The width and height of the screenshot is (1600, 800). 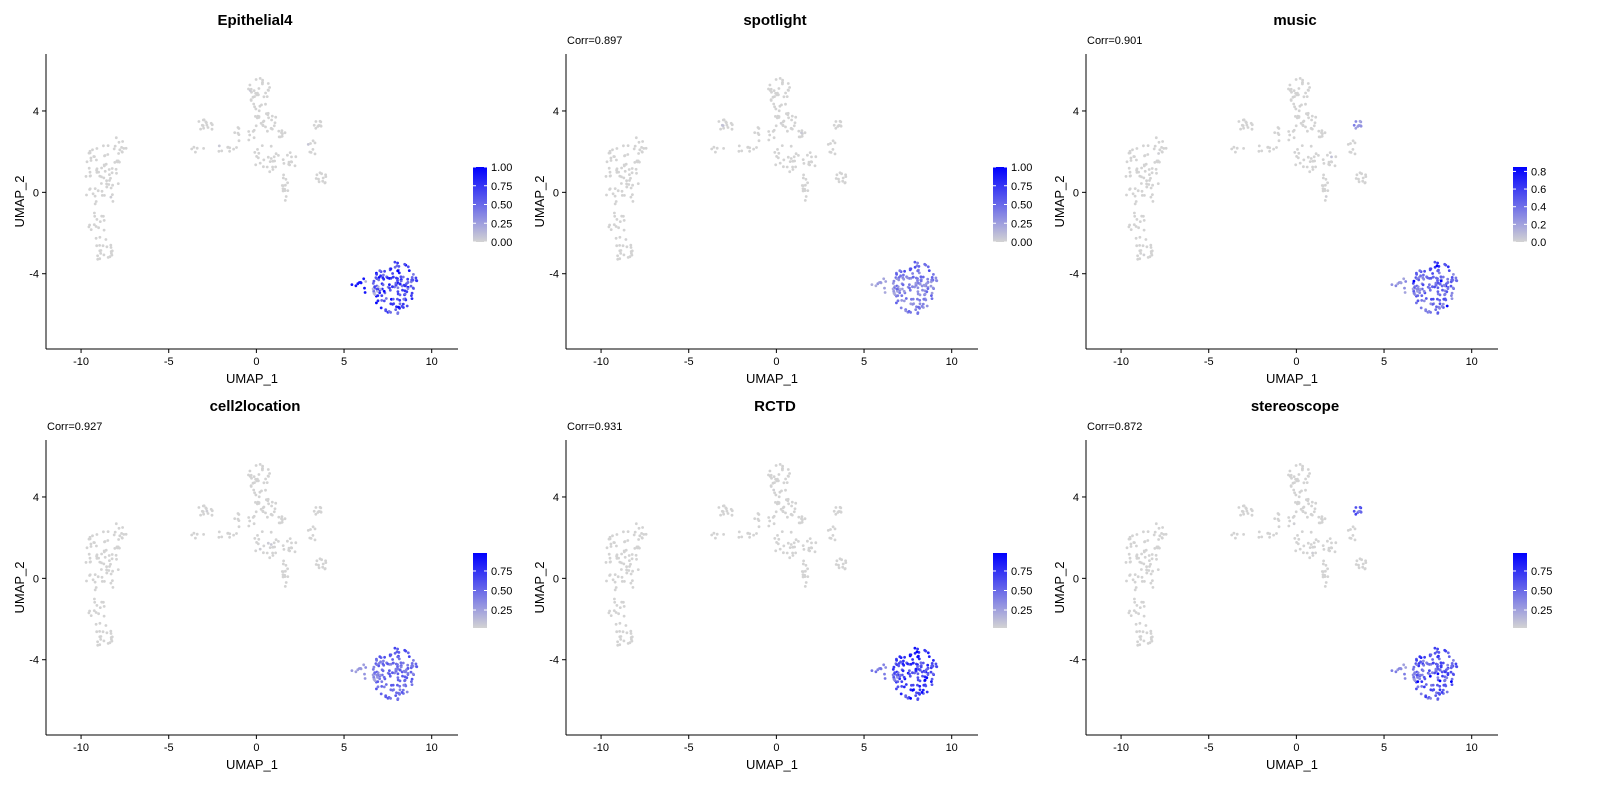 What do you see at coordinates (344, 362) in the screenshot?
I see `x-tick-label: 5` at bounding box center [344, 362].